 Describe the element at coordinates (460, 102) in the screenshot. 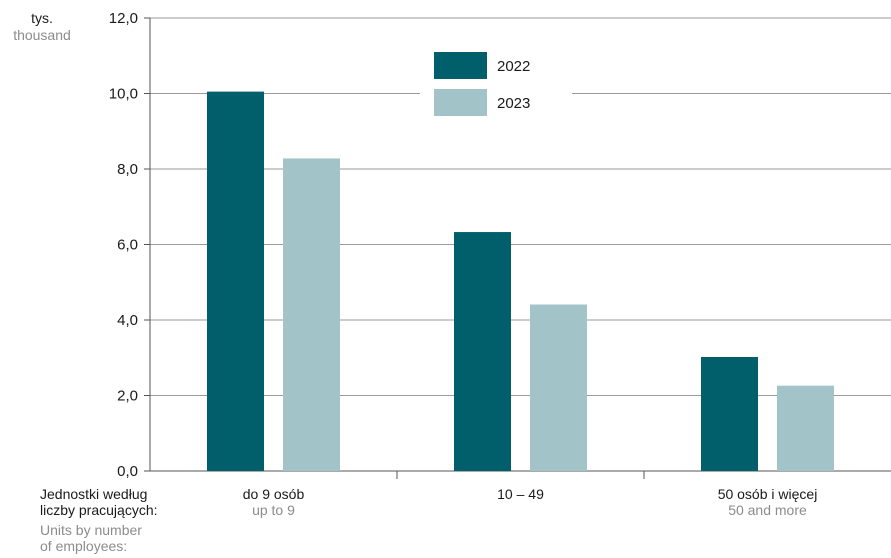

I see `legend-swatch-2023` at that location.